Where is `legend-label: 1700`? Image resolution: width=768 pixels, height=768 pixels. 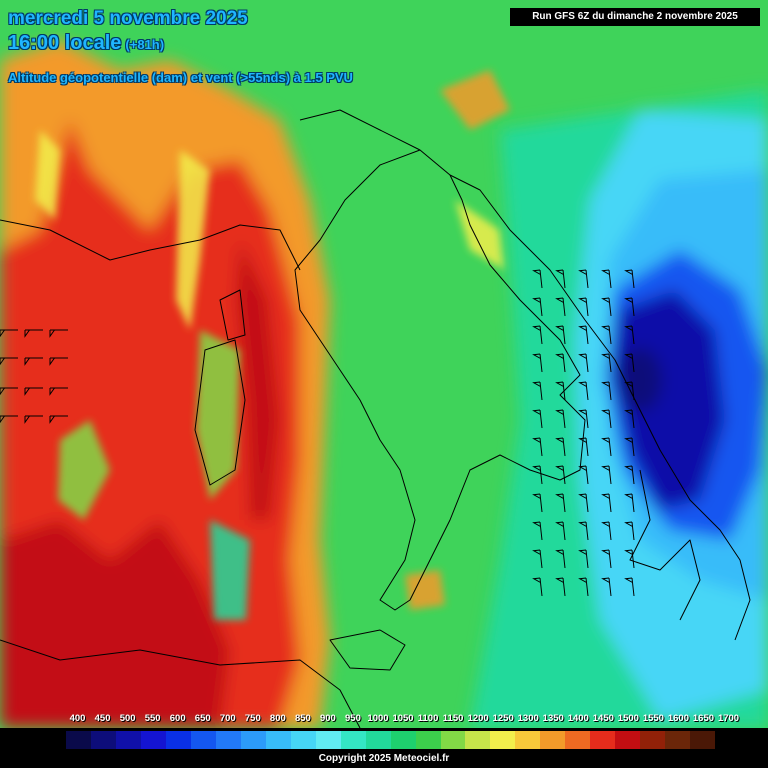
legend-label: 1700 is located at coordinates (728, 718).